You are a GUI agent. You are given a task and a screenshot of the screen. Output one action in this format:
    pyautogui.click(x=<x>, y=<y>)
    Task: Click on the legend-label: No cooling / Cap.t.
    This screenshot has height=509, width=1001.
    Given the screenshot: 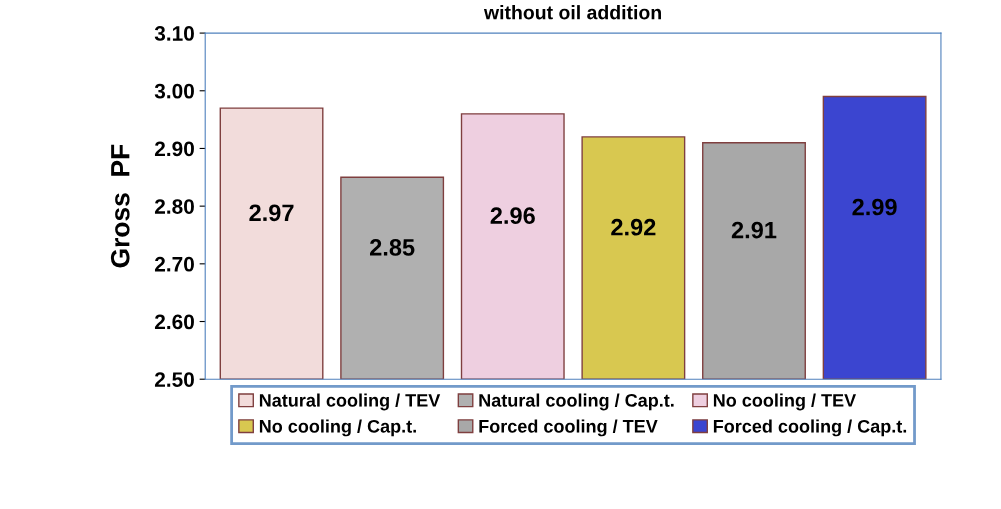 What is the action you would take?
    pyautogui.click(x=337, y=428)
    